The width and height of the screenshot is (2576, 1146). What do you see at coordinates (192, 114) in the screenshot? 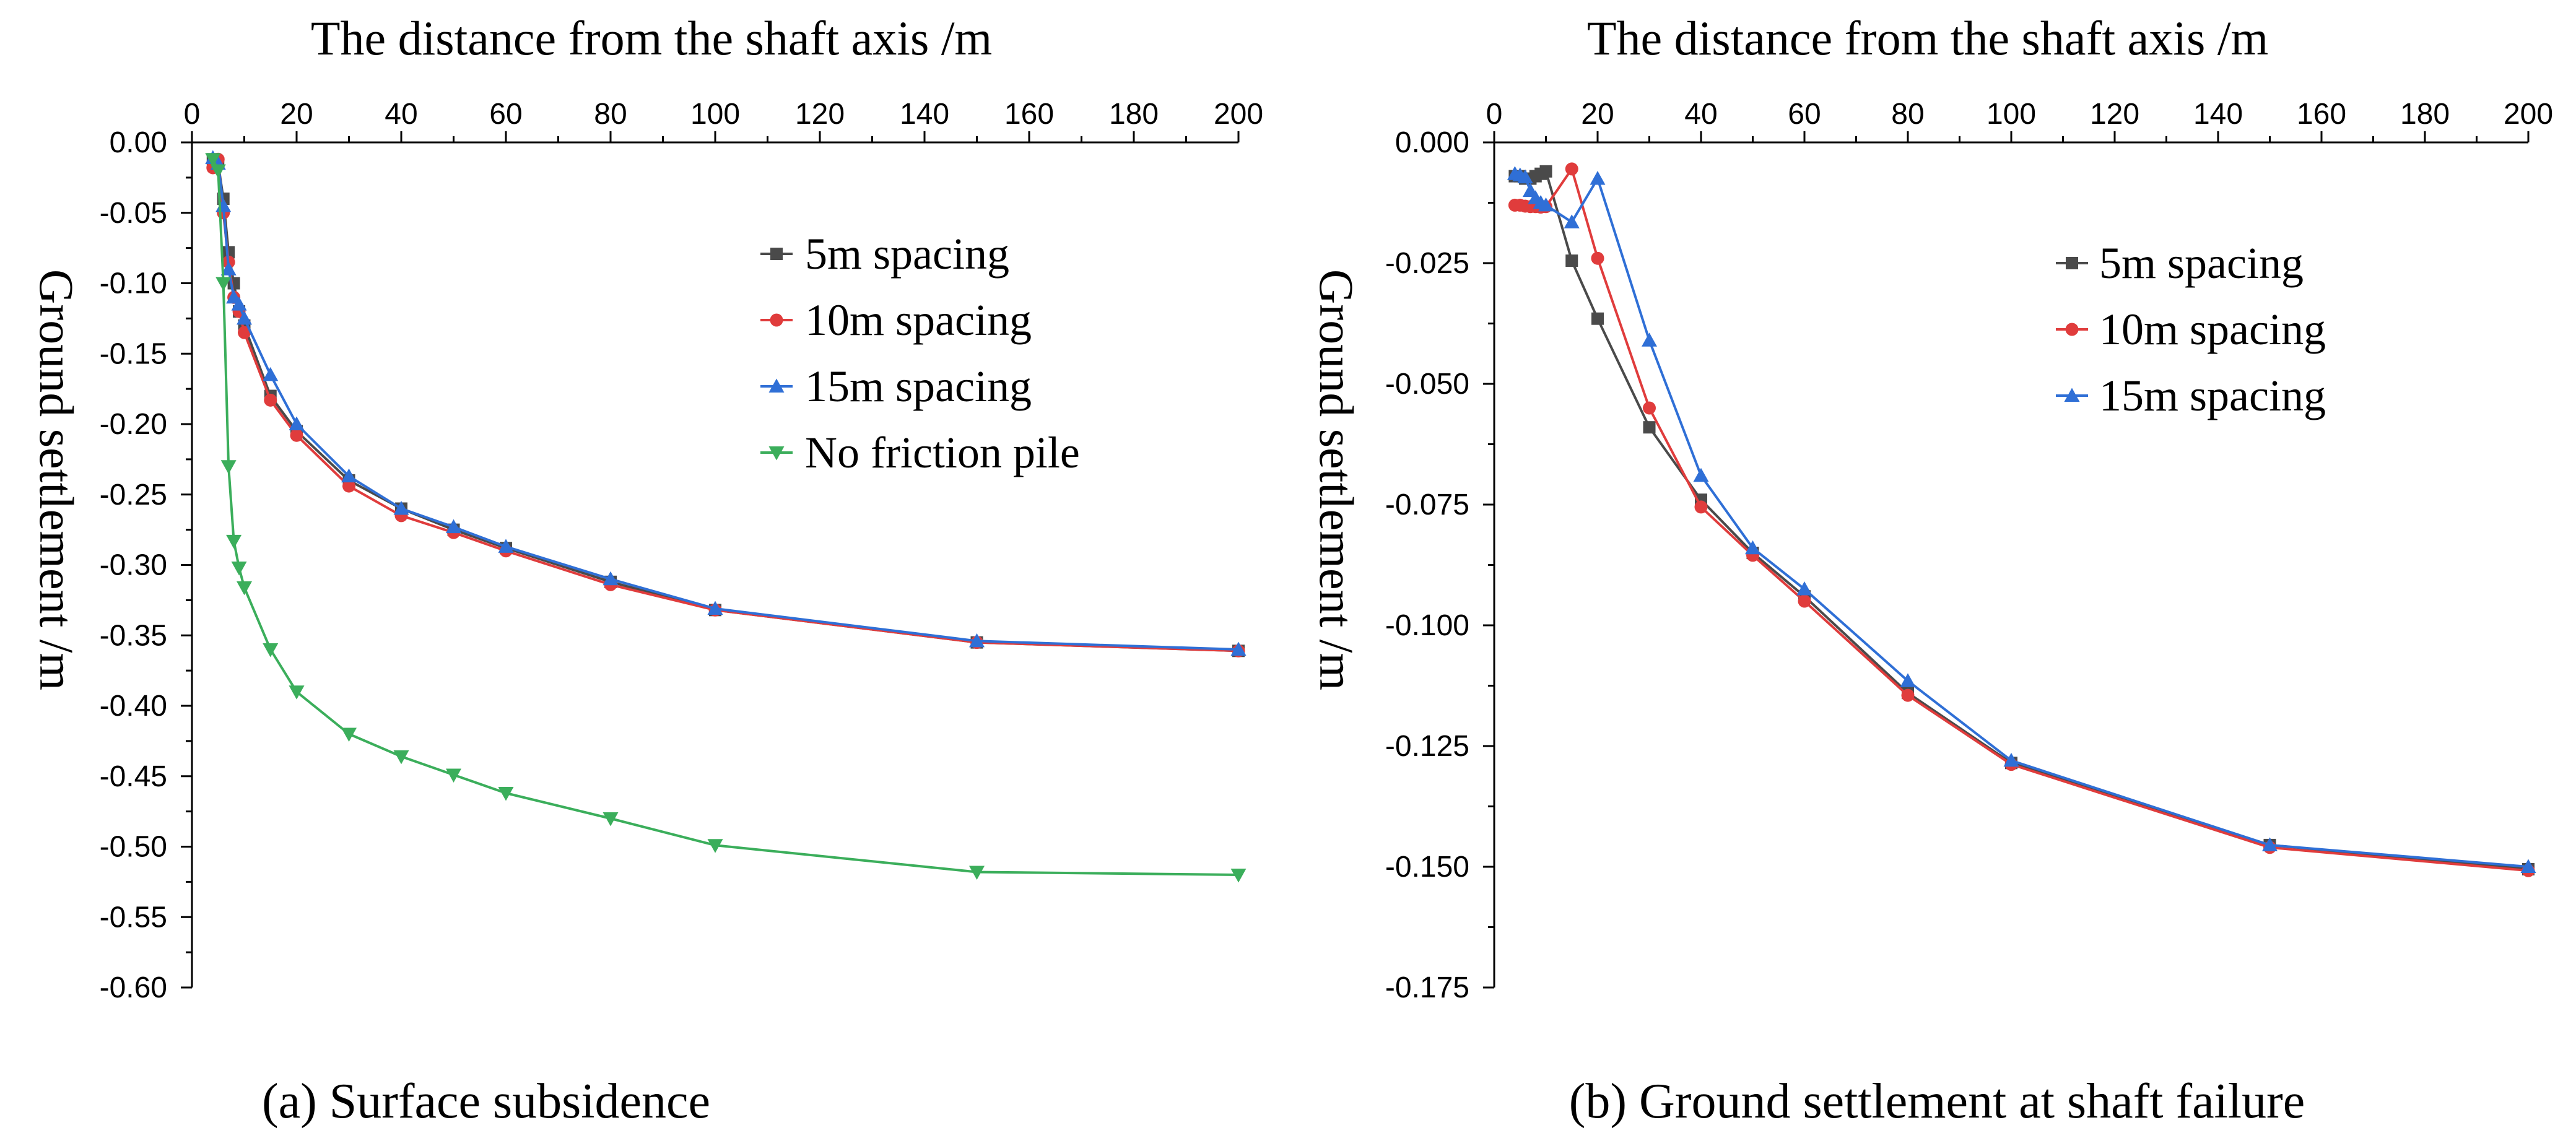
I see `chart-a-x-tick-label: 0` at bounding box center [192, 114].